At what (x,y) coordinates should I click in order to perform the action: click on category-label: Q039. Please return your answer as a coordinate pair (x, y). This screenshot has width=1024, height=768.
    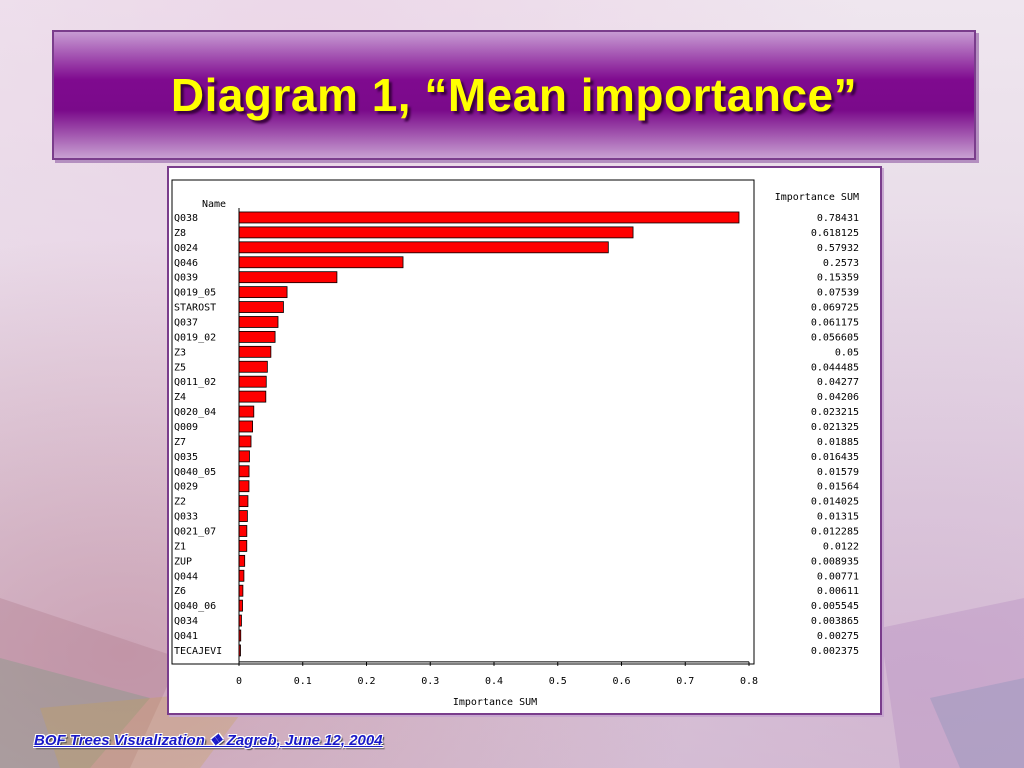
    Looking at the image, I should click on (186, 278).